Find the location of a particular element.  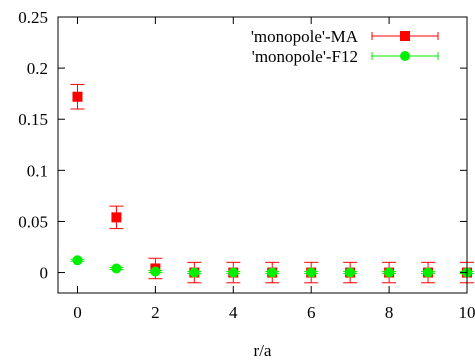

x-tick-label: 10 is located at coordinates (467, 312).